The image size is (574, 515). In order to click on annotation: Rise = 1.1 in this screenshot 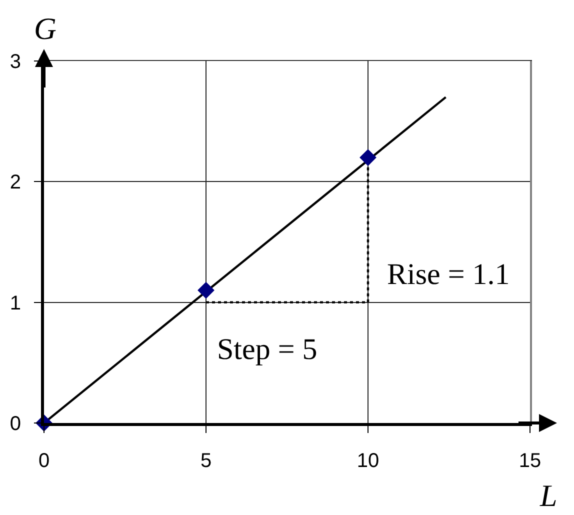, I will do `click(448, 274)`.